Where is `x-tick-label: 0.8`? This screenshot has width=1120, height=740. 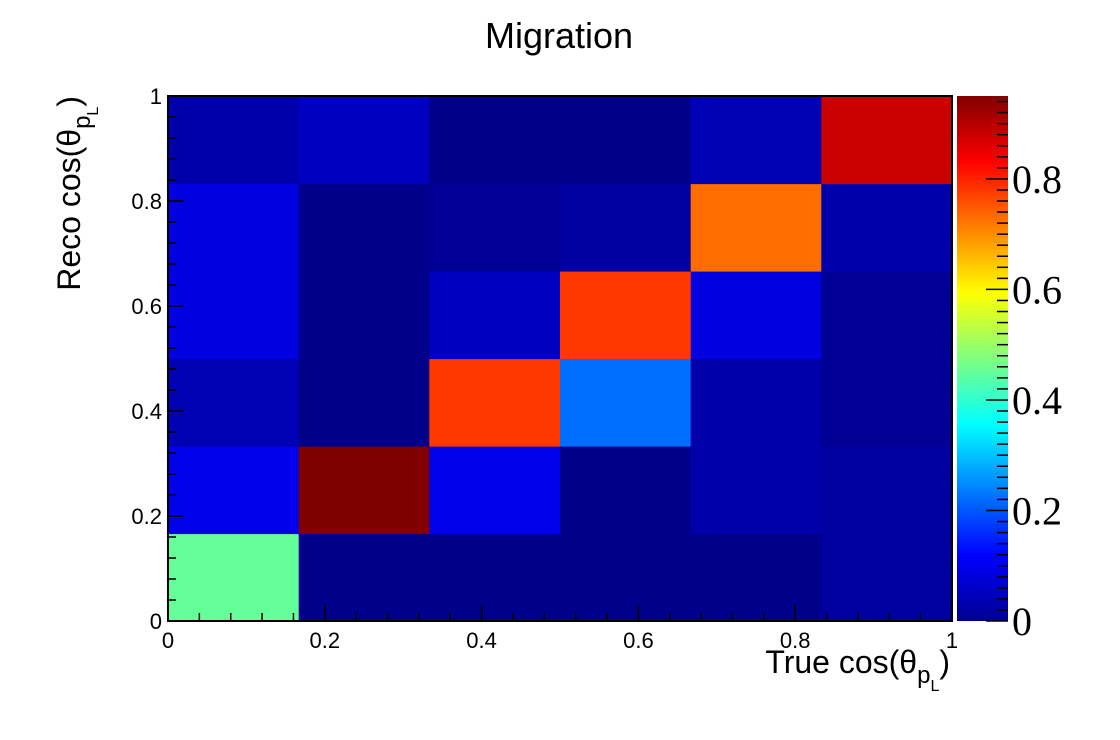 x-tick-label: 0.8 is located at coordinates (795, 640).